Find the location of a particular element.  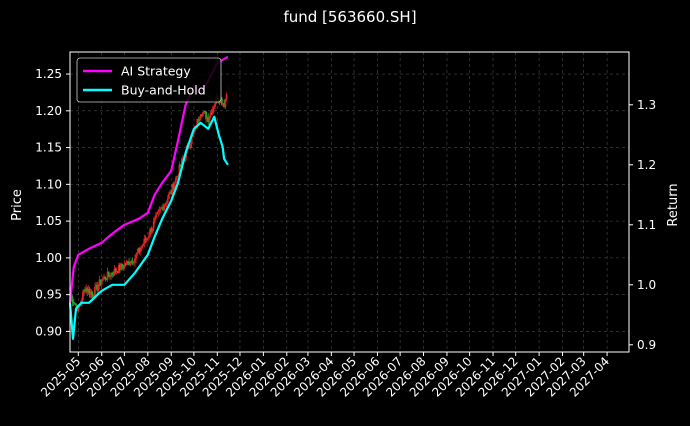

y2-tick-label: 1.3 is located at coordinates (646, 105).